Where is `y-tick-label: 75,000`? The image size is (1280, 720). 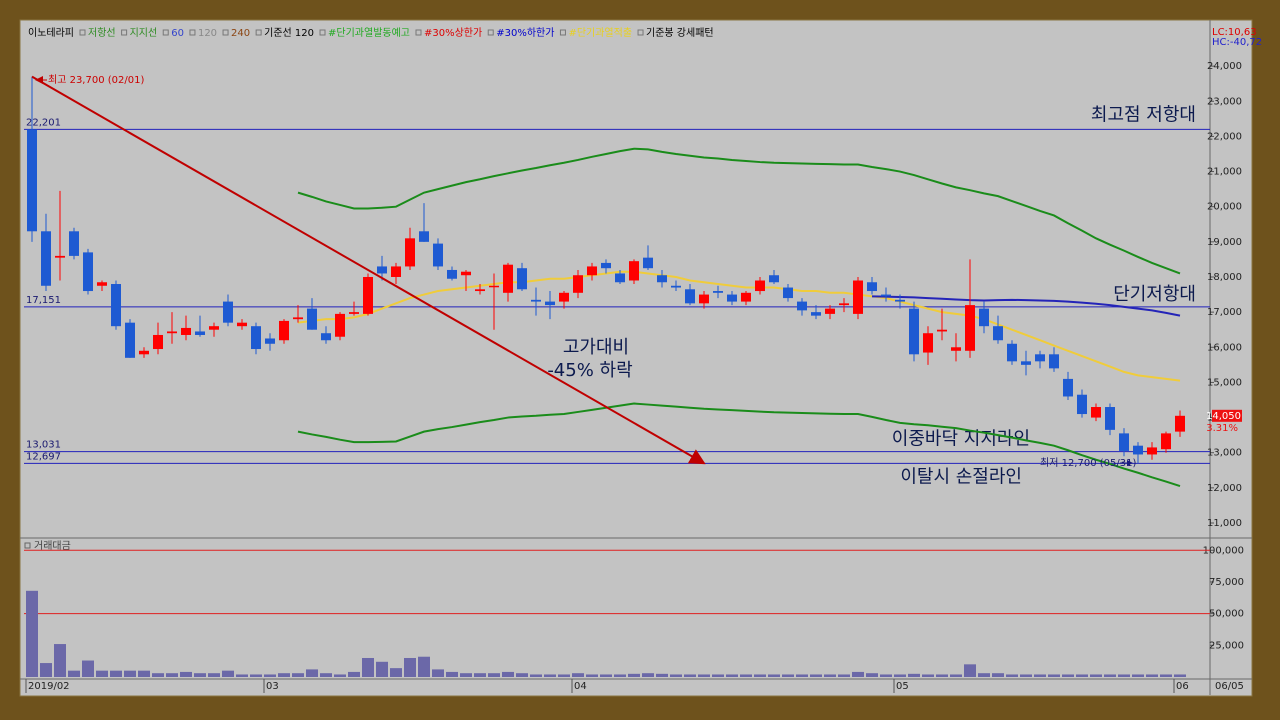 y-tick-label: 75,000 is located at coordinates (1226, 582).